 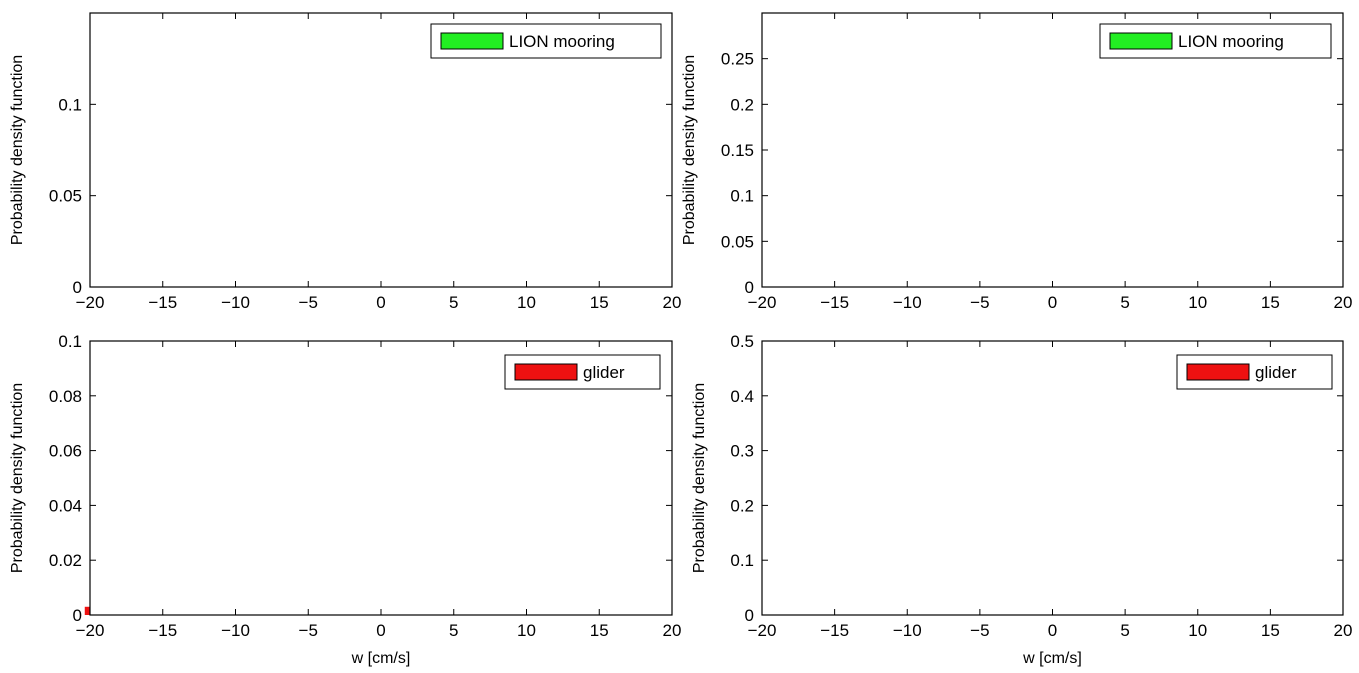 I want to click on y-tick-label: 0.08, so click(x=65, y=396).